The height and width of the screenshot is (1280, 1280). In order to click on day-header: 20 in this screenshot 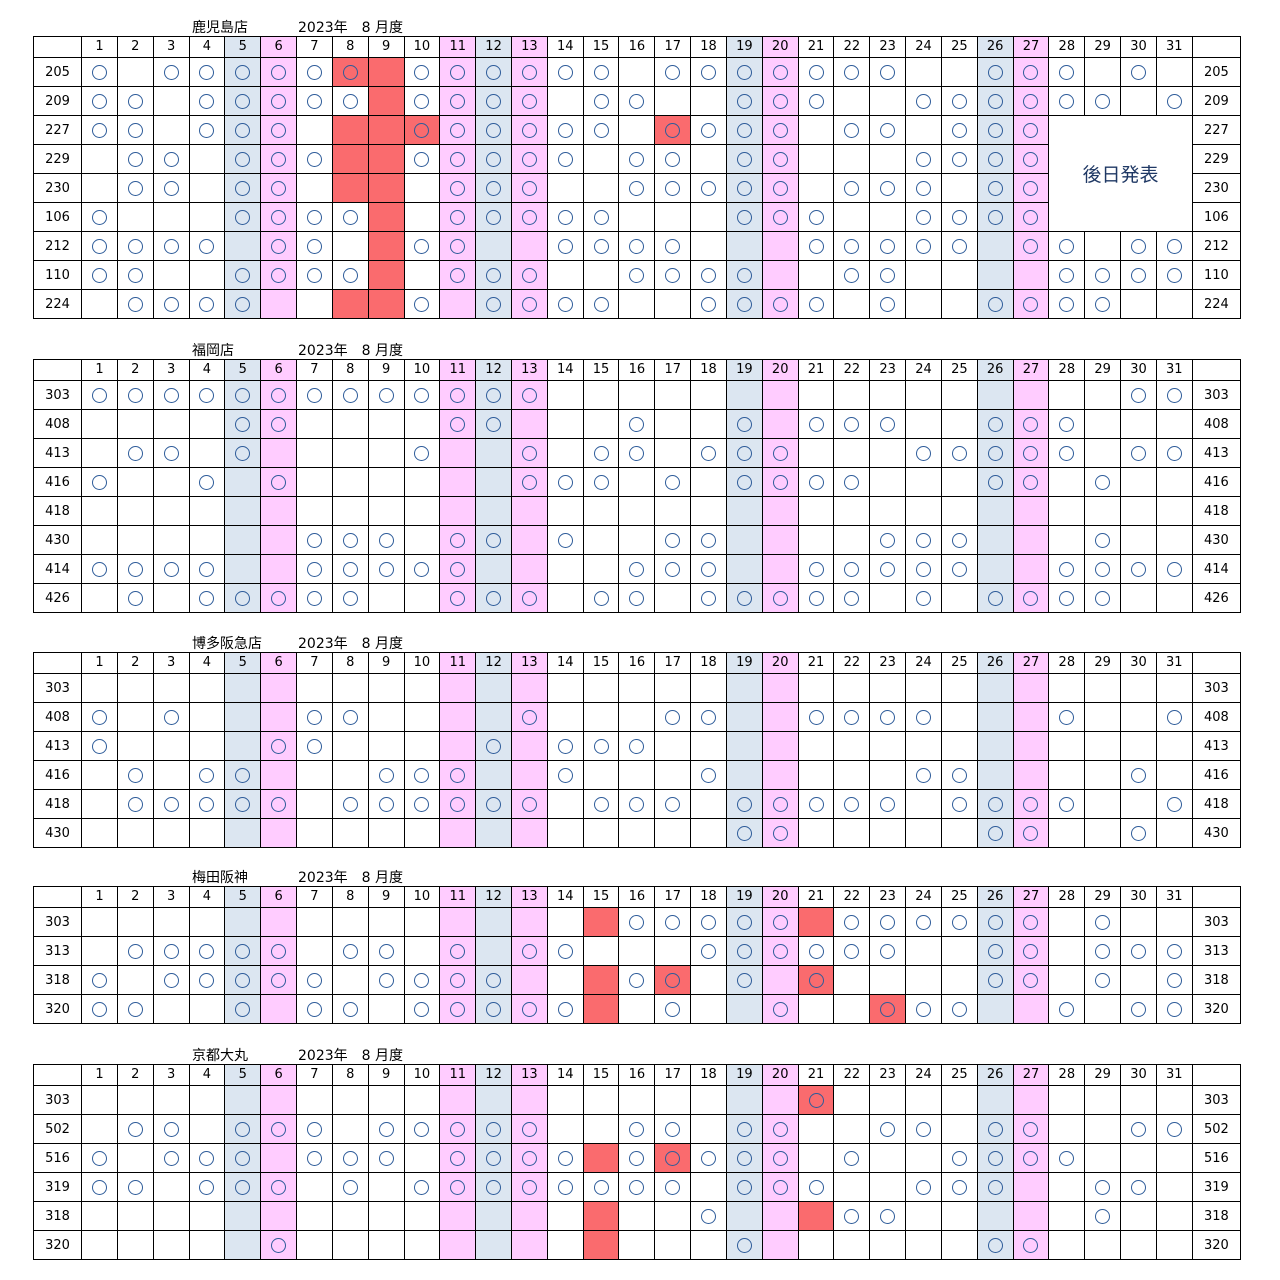, I will do `click(780, 663)`.